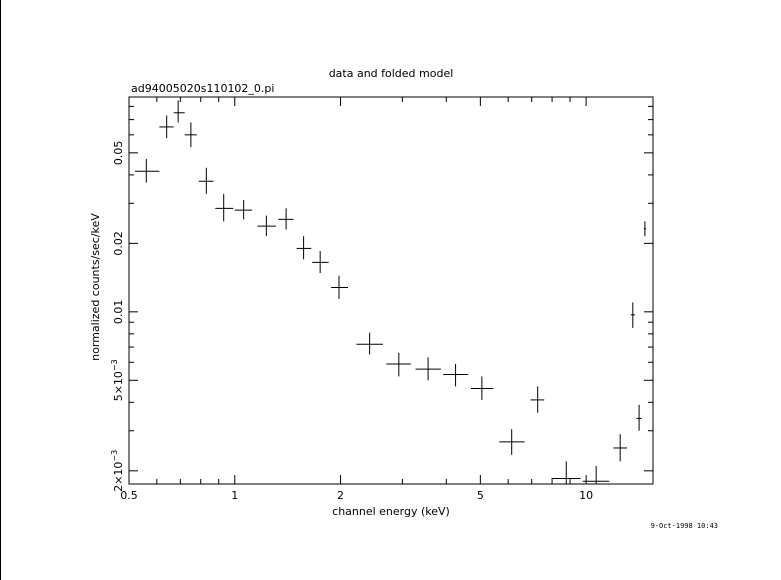 This screenshot has width=781, height=580. What do you see at coordinates (234, 495) in the screenshot?
I see `x-tick-label: 1` at bounding box center [234, 495].